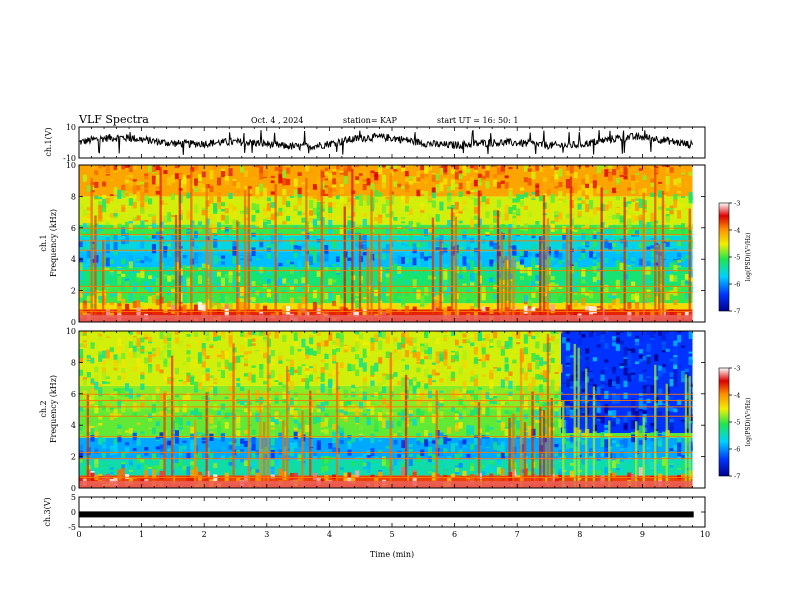  Describe the element at coordinates (386, 234) in the screenshot. I see `tone-line` at that location.